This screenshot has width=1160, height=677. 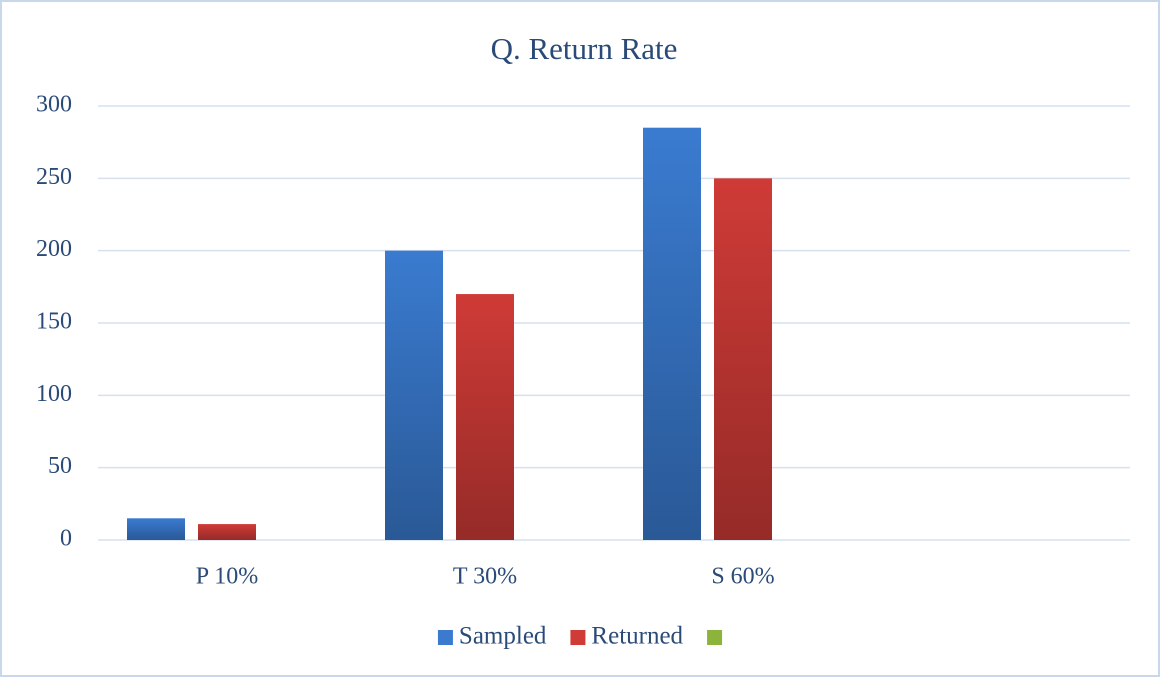 What do you see at coordinates (54, 394) in the screenshot?
I see `y-tick-label: 100` at bounding box center [54, 394].